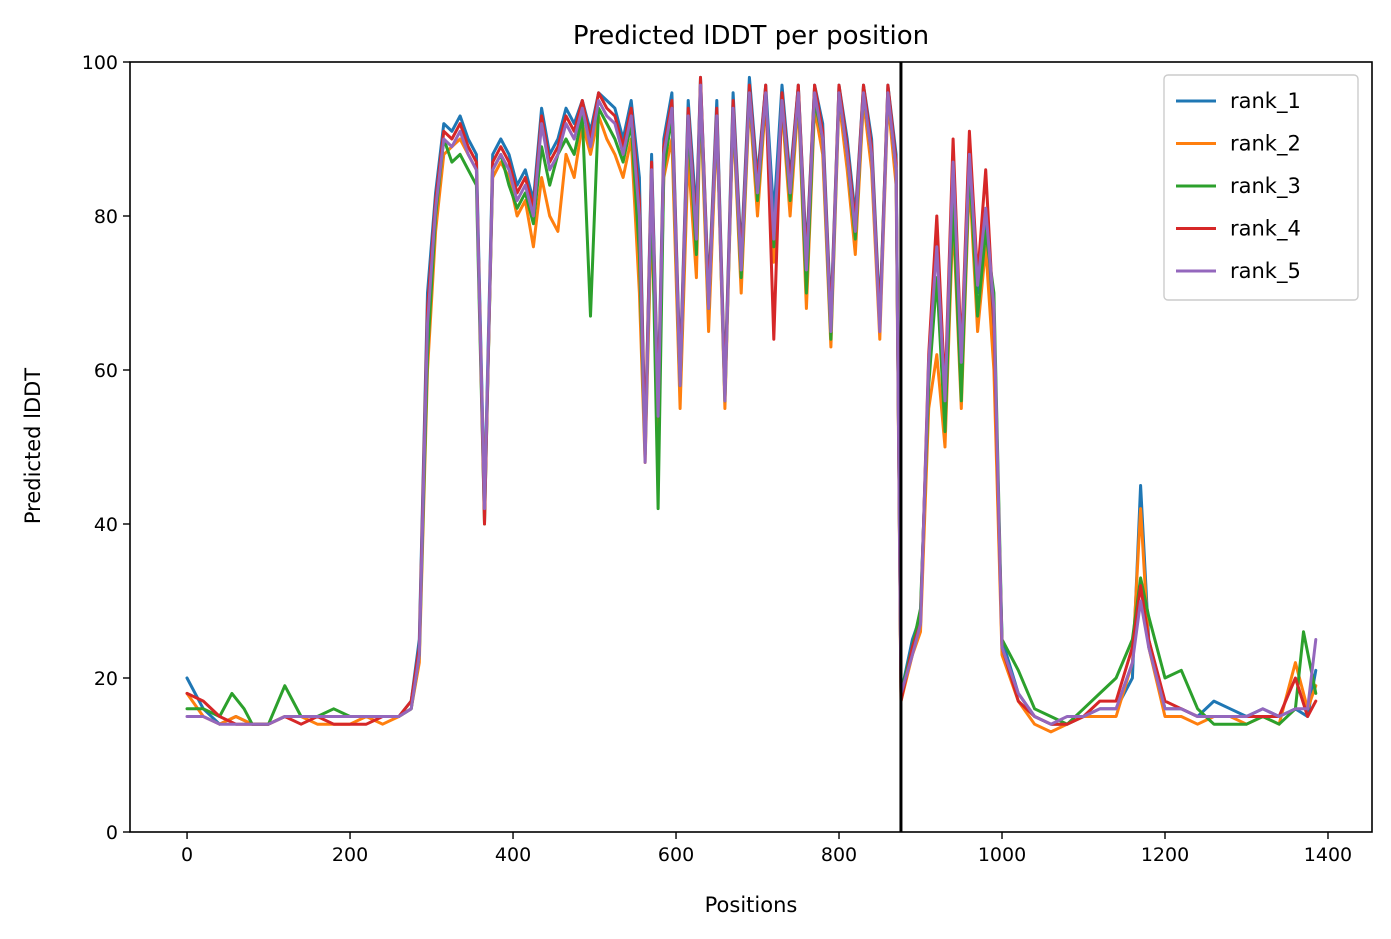 This screenshot has width=1391, height=939. What do you see at coordinates (766, 849) in the screenshot?
I see `x-axis: 0 200 400 600 800 1000 1200 1400` at bounding box center [766, 849].